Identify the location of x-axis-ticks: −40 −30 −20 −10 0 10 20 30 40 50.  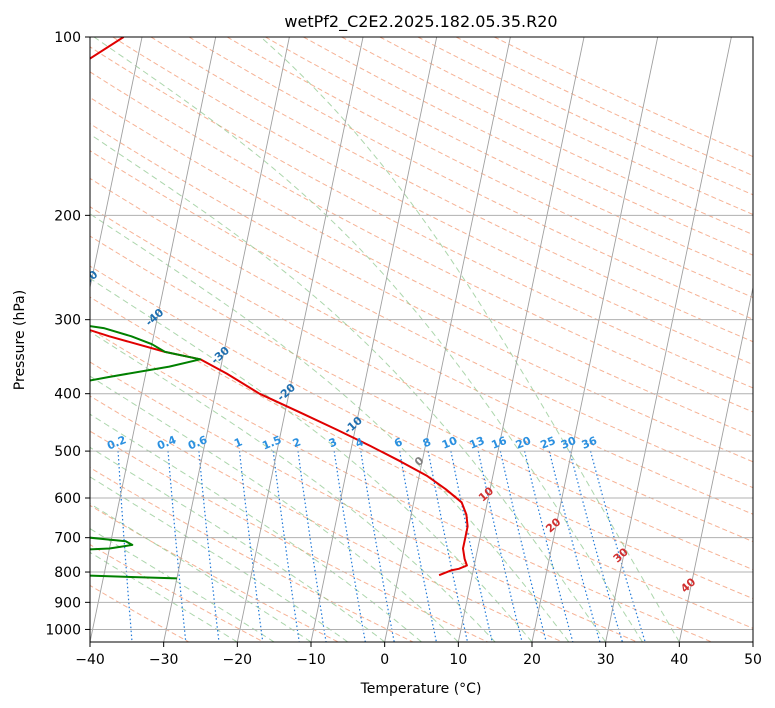
(418, 655).